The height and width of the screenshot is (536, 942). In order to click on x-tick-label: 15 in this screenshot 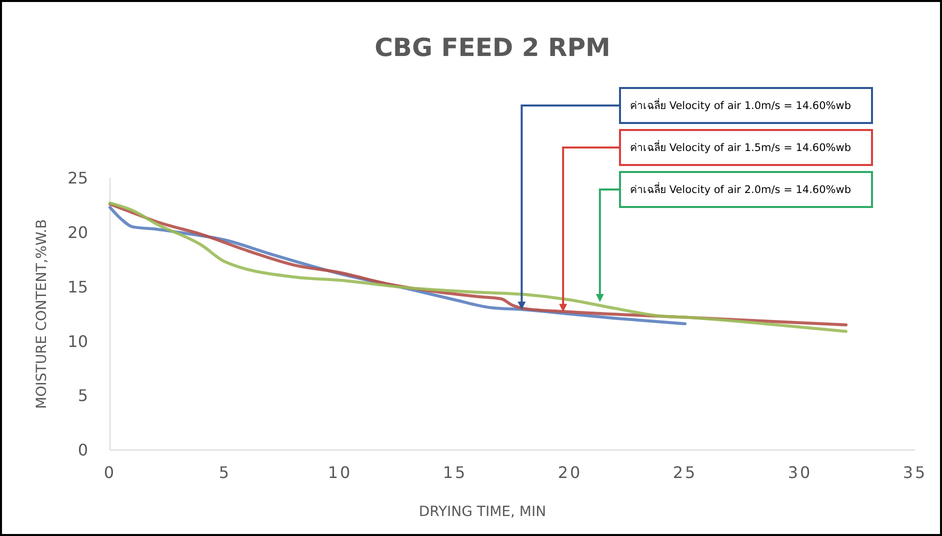, I will do `click(455, 472)`.